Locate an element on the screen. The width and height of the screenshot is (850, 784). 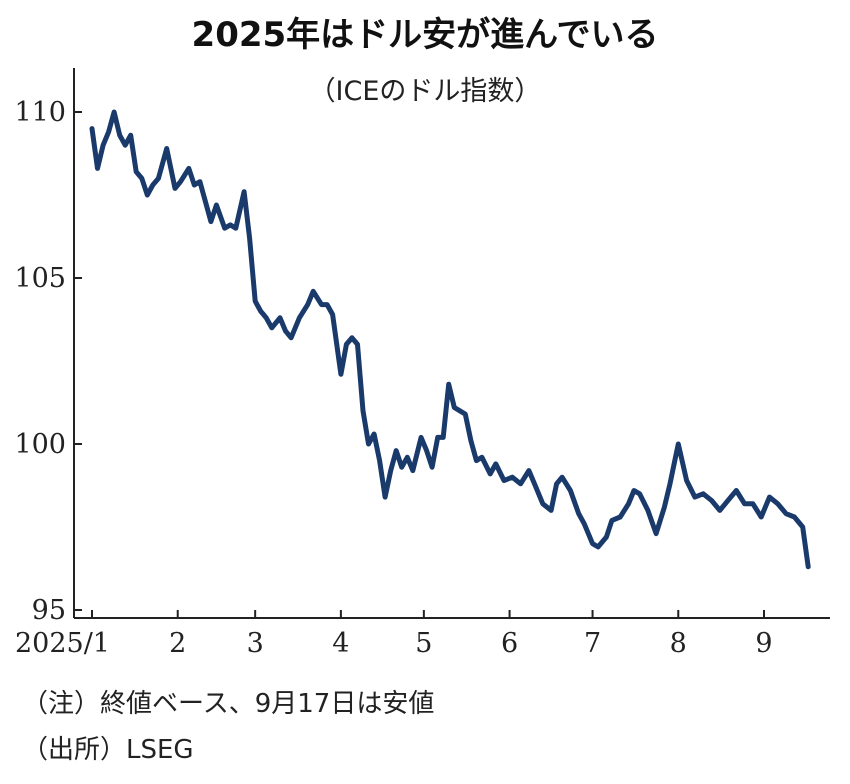
chart-title: 2025年はドル安が進んでいる is located at coordinates (425, 35).